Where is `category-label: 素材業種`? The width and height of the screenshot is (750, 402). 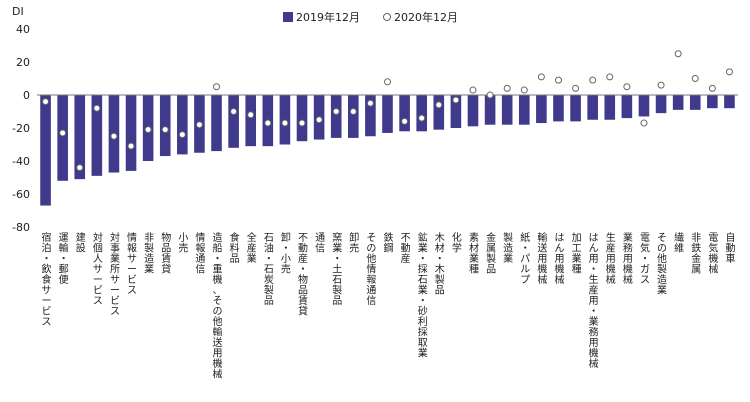 category-label: 素材業種 is located at coordinates (474, 253).